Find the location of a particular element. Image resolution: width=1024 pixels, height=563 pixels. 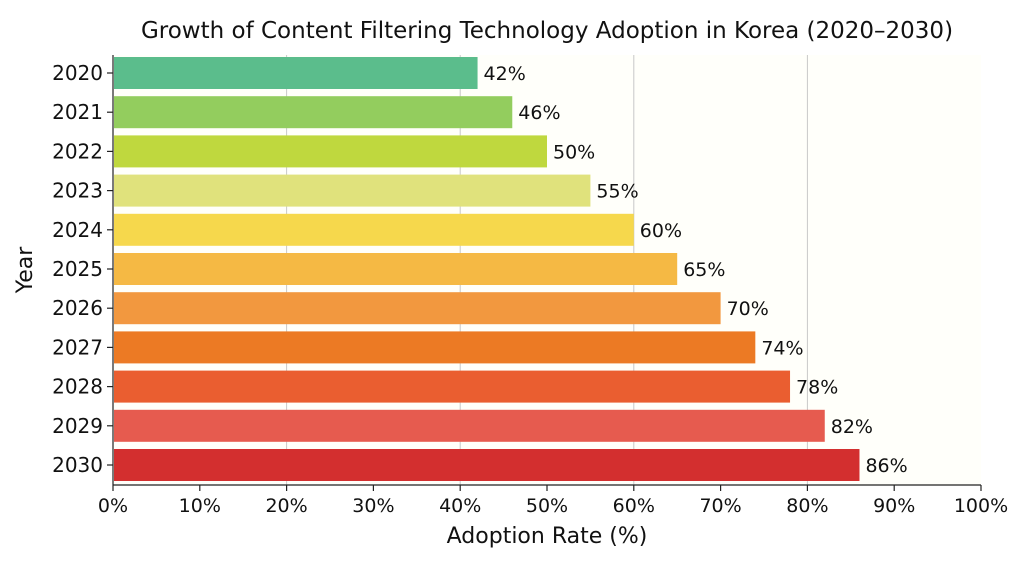

x-tick-label: 90% is located at coordinates (894, 506).